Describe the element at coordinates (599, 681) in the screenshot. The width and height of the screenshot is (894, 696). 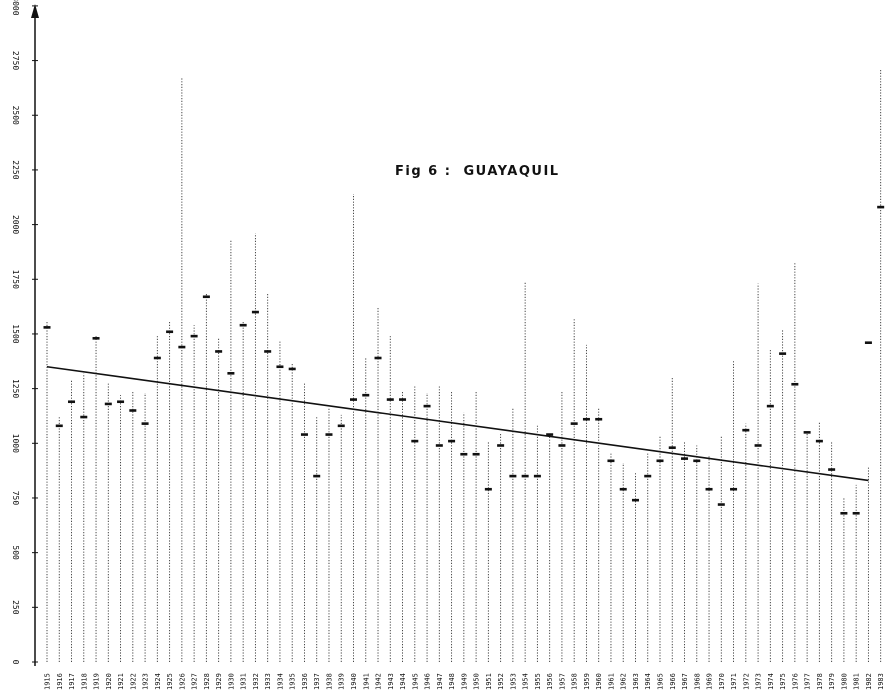
I see `x-tick-label: 1960` at that location.